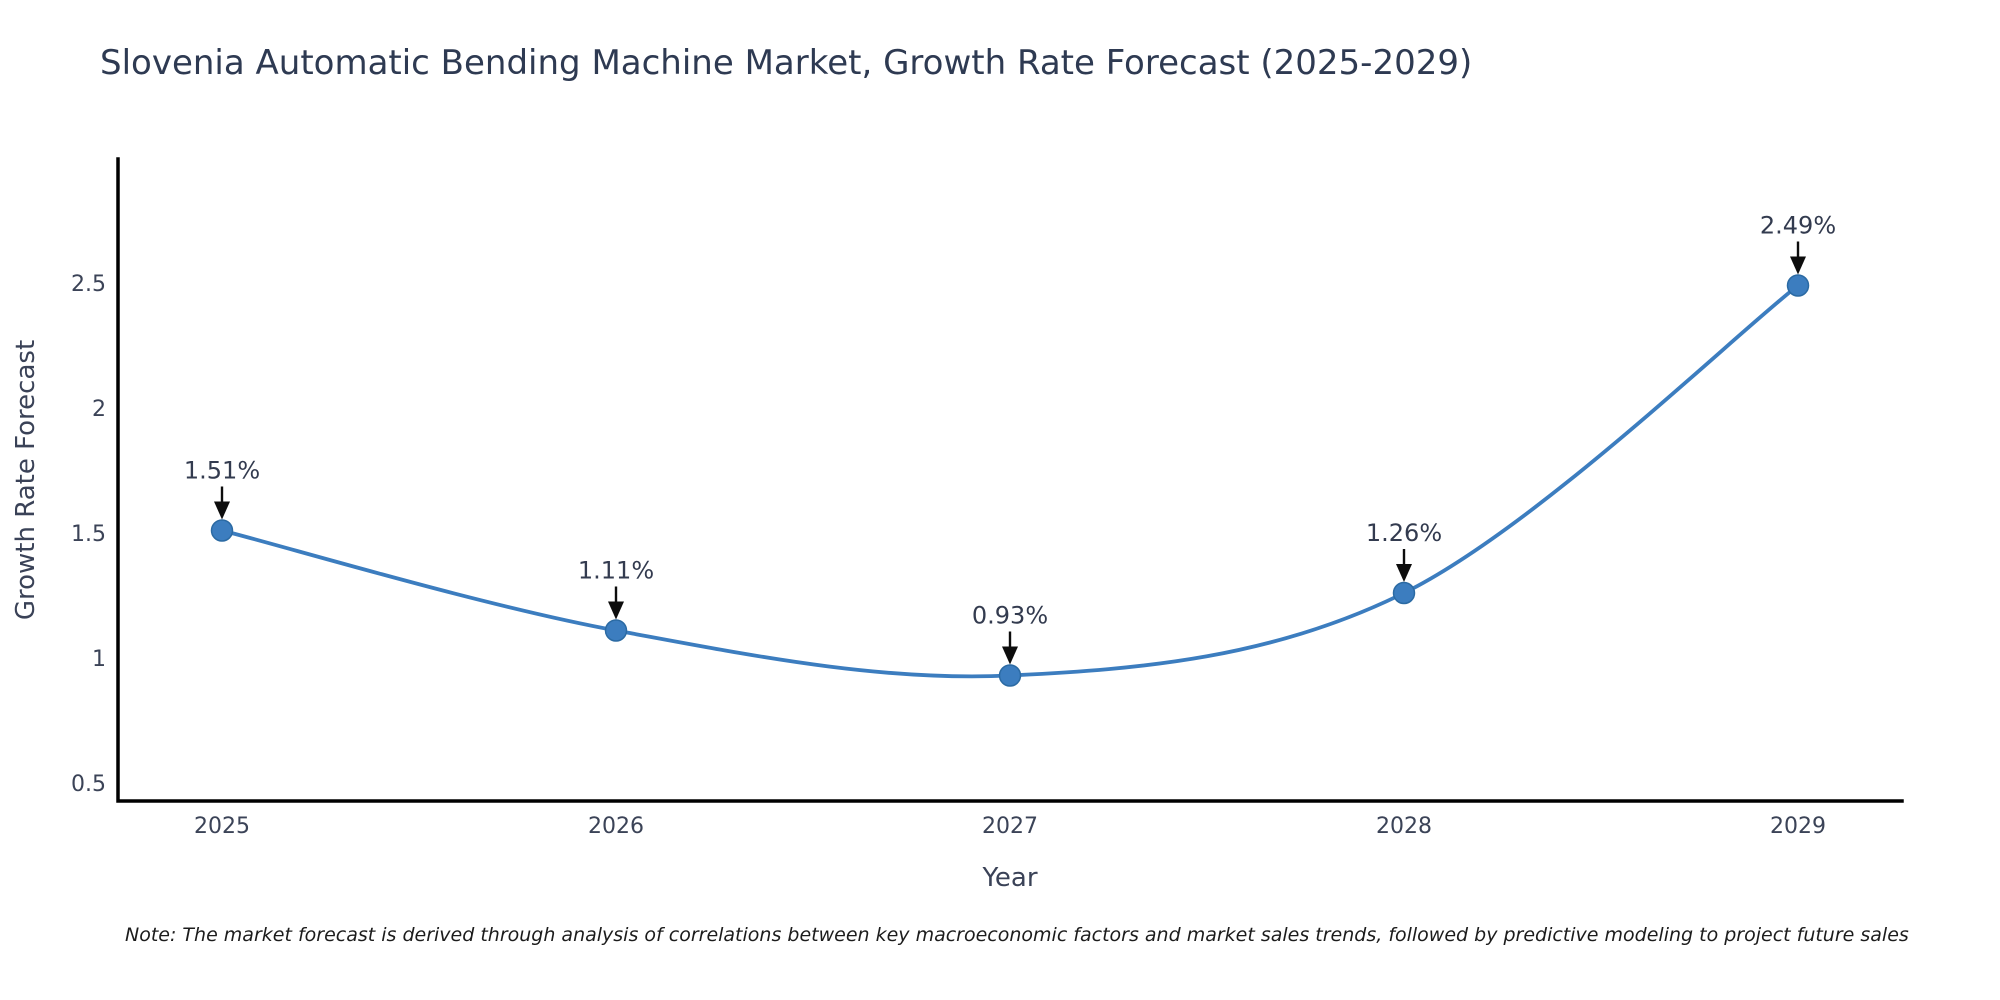  I want to click on x-tick-label: 2028, so click(1404, 826).